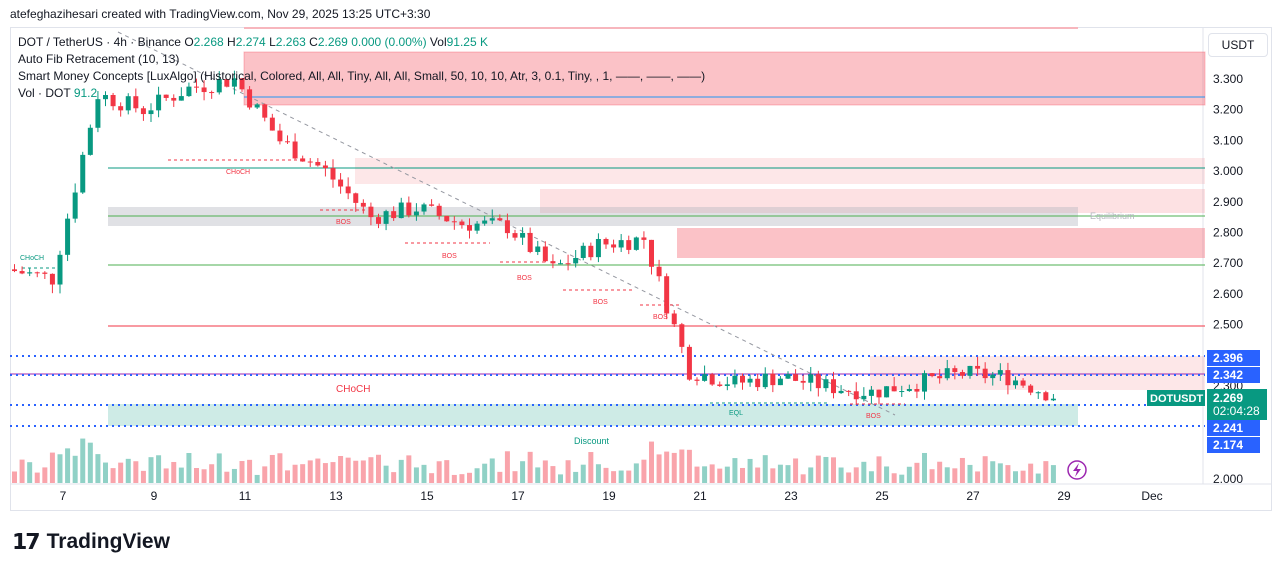 This screenshot has height=571, width=1281. I want to click on time-tick-label: 25, so click(882, 496).